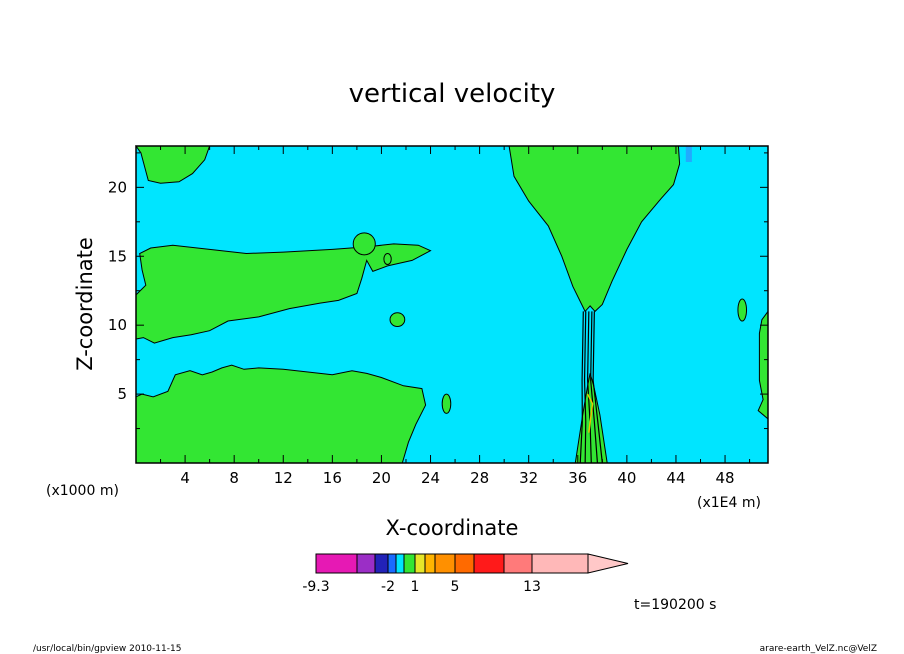  I want to click on y-tick-label: 5, so click(122, 394).